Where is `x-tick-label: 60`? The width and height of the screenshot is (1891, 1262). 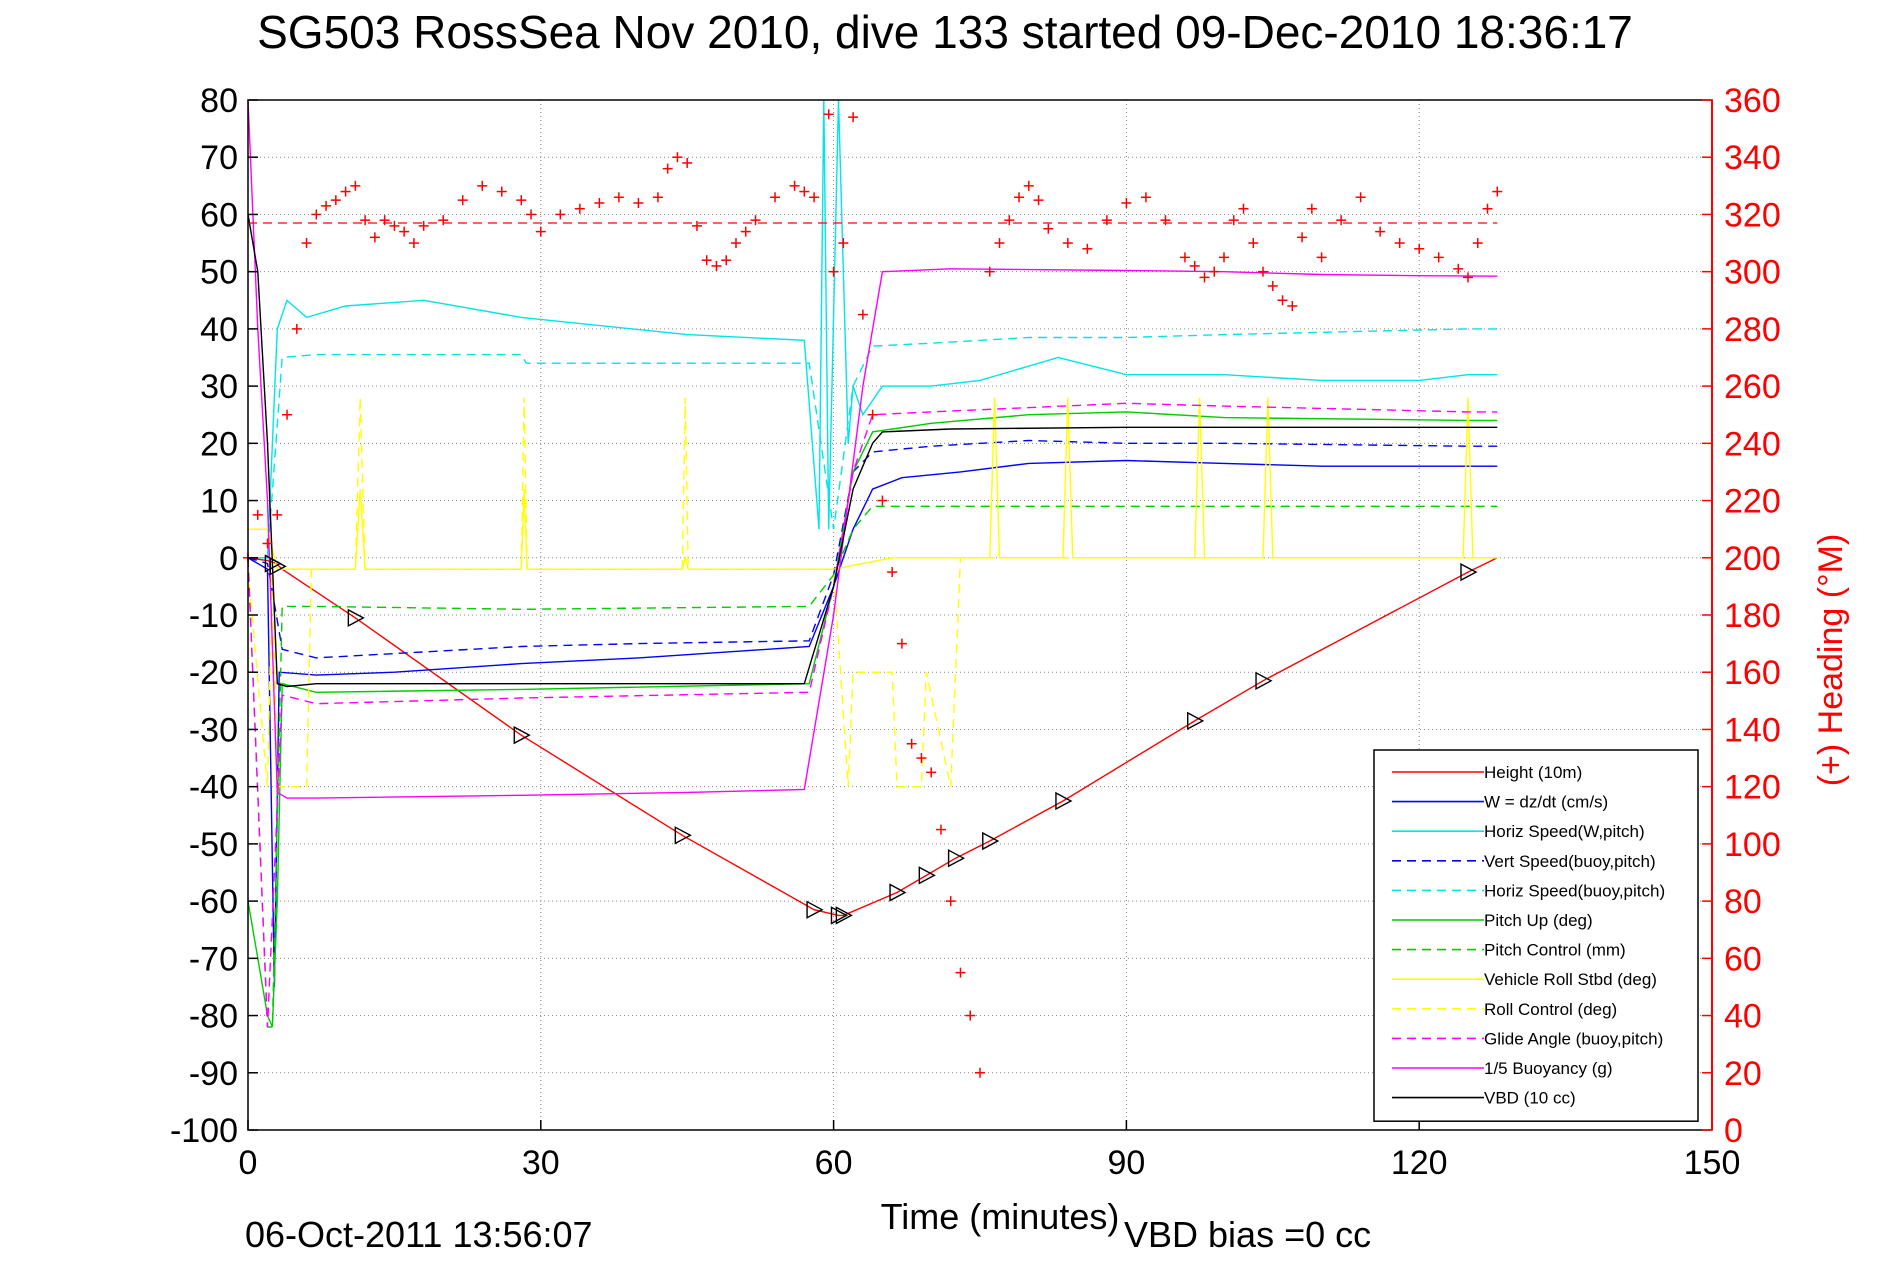
x-tick-label: 60 is located at coordinates (834, 1163).